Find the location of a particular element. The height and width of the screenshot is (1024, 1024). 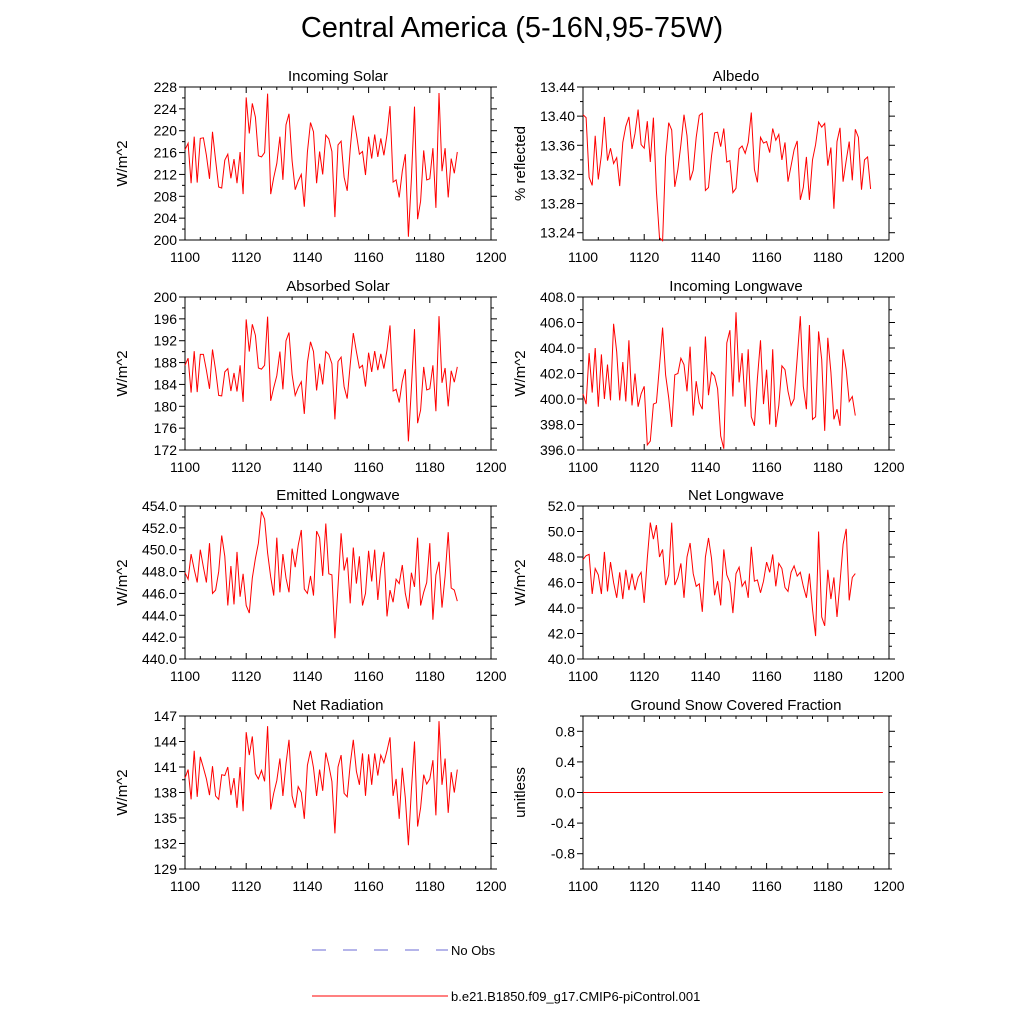

no-obs-legend-label: No Obs is located at coordinates (473, 950).